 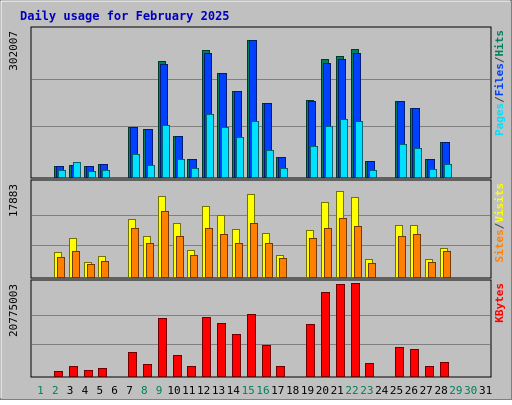 What do you see at coordinates (248, 390) in the screenshot?
I see `day-label-15: 15` at bounding box center [248, 390].